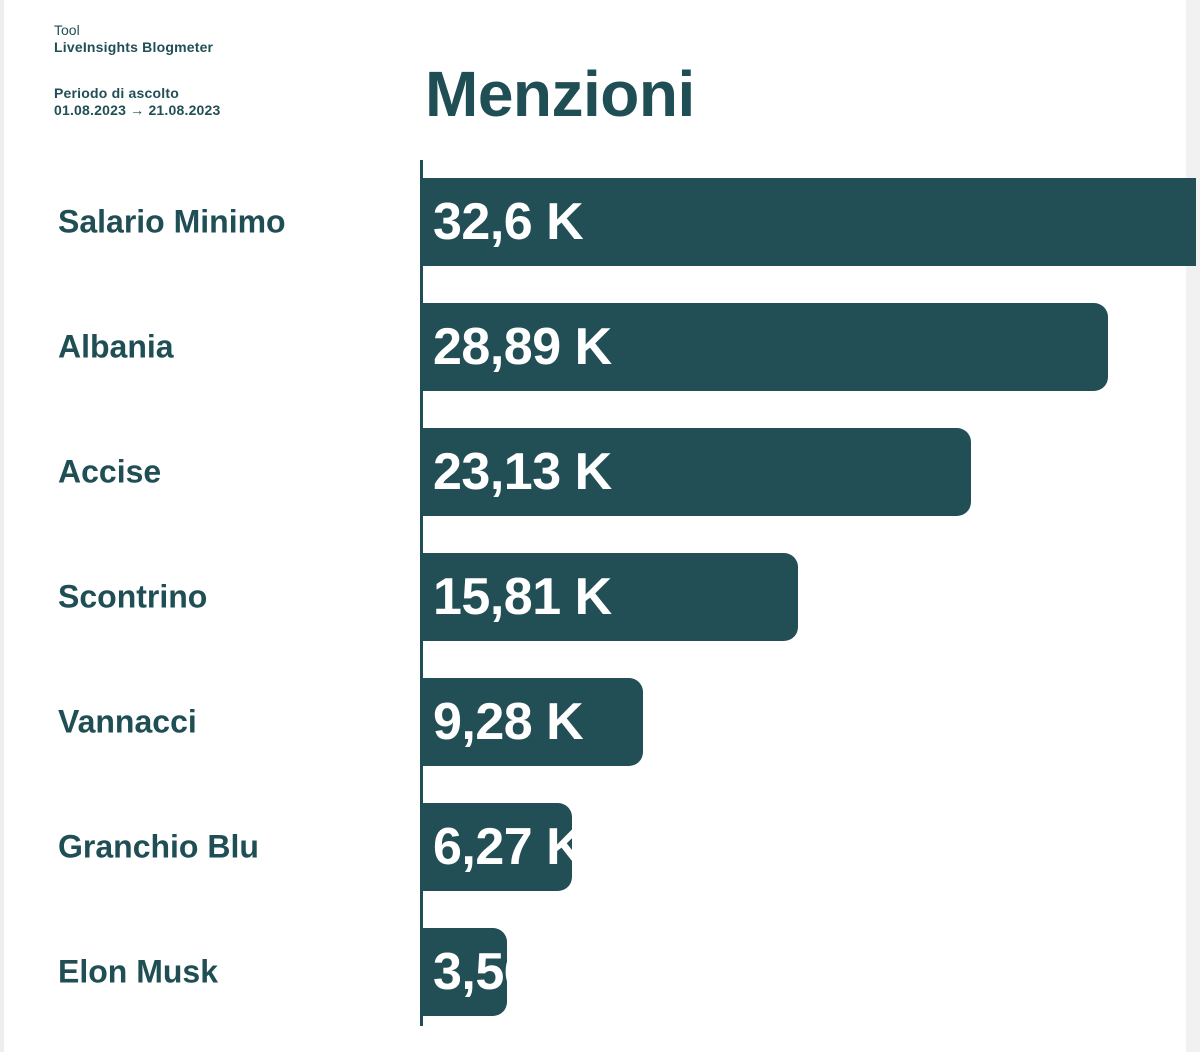  What do you see at coordinates (508, 222) in the screenshot?
I see `bar-value-label: 32,6 K` at bounding box center [508, 222].